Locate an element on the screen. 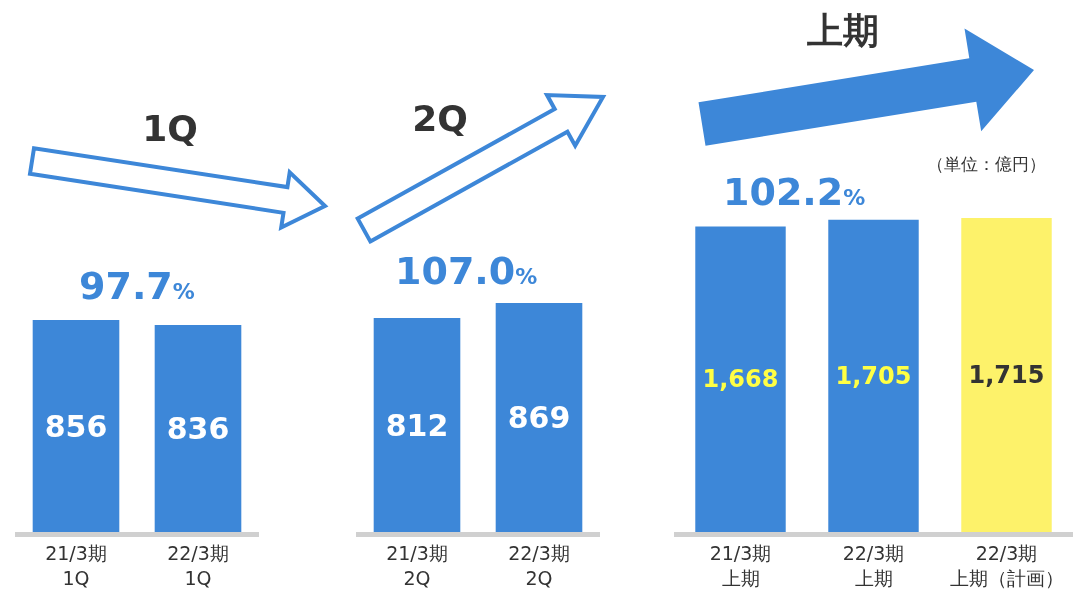 The width and height of the screenshot is (1073, 610). x-tick-label: 21/3期上期 is located at coordinates (740, 565).